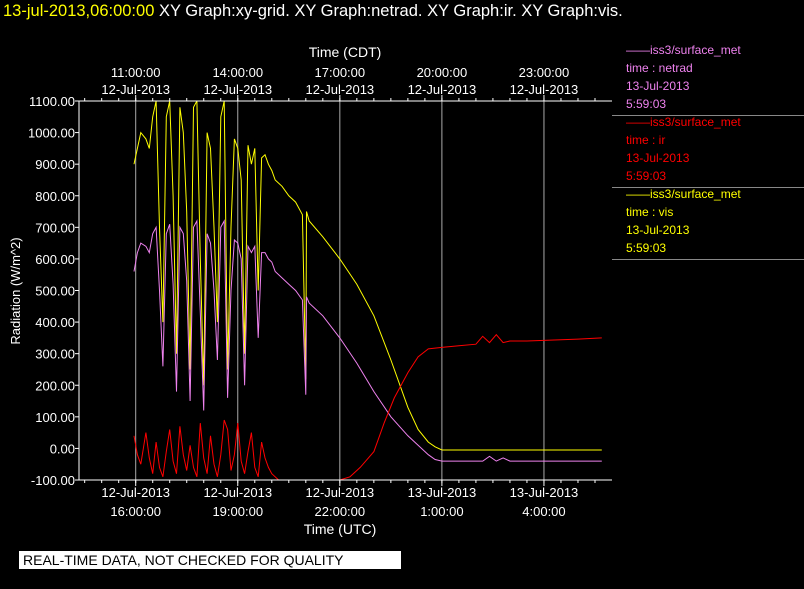 This screenshot has width=804, height=589. What do you see at coordinates (544, 492) in the screenshot?
I see `x-tick-label-bottom-date-4: 13-Jul-2013` at bounding box center [544, 492].